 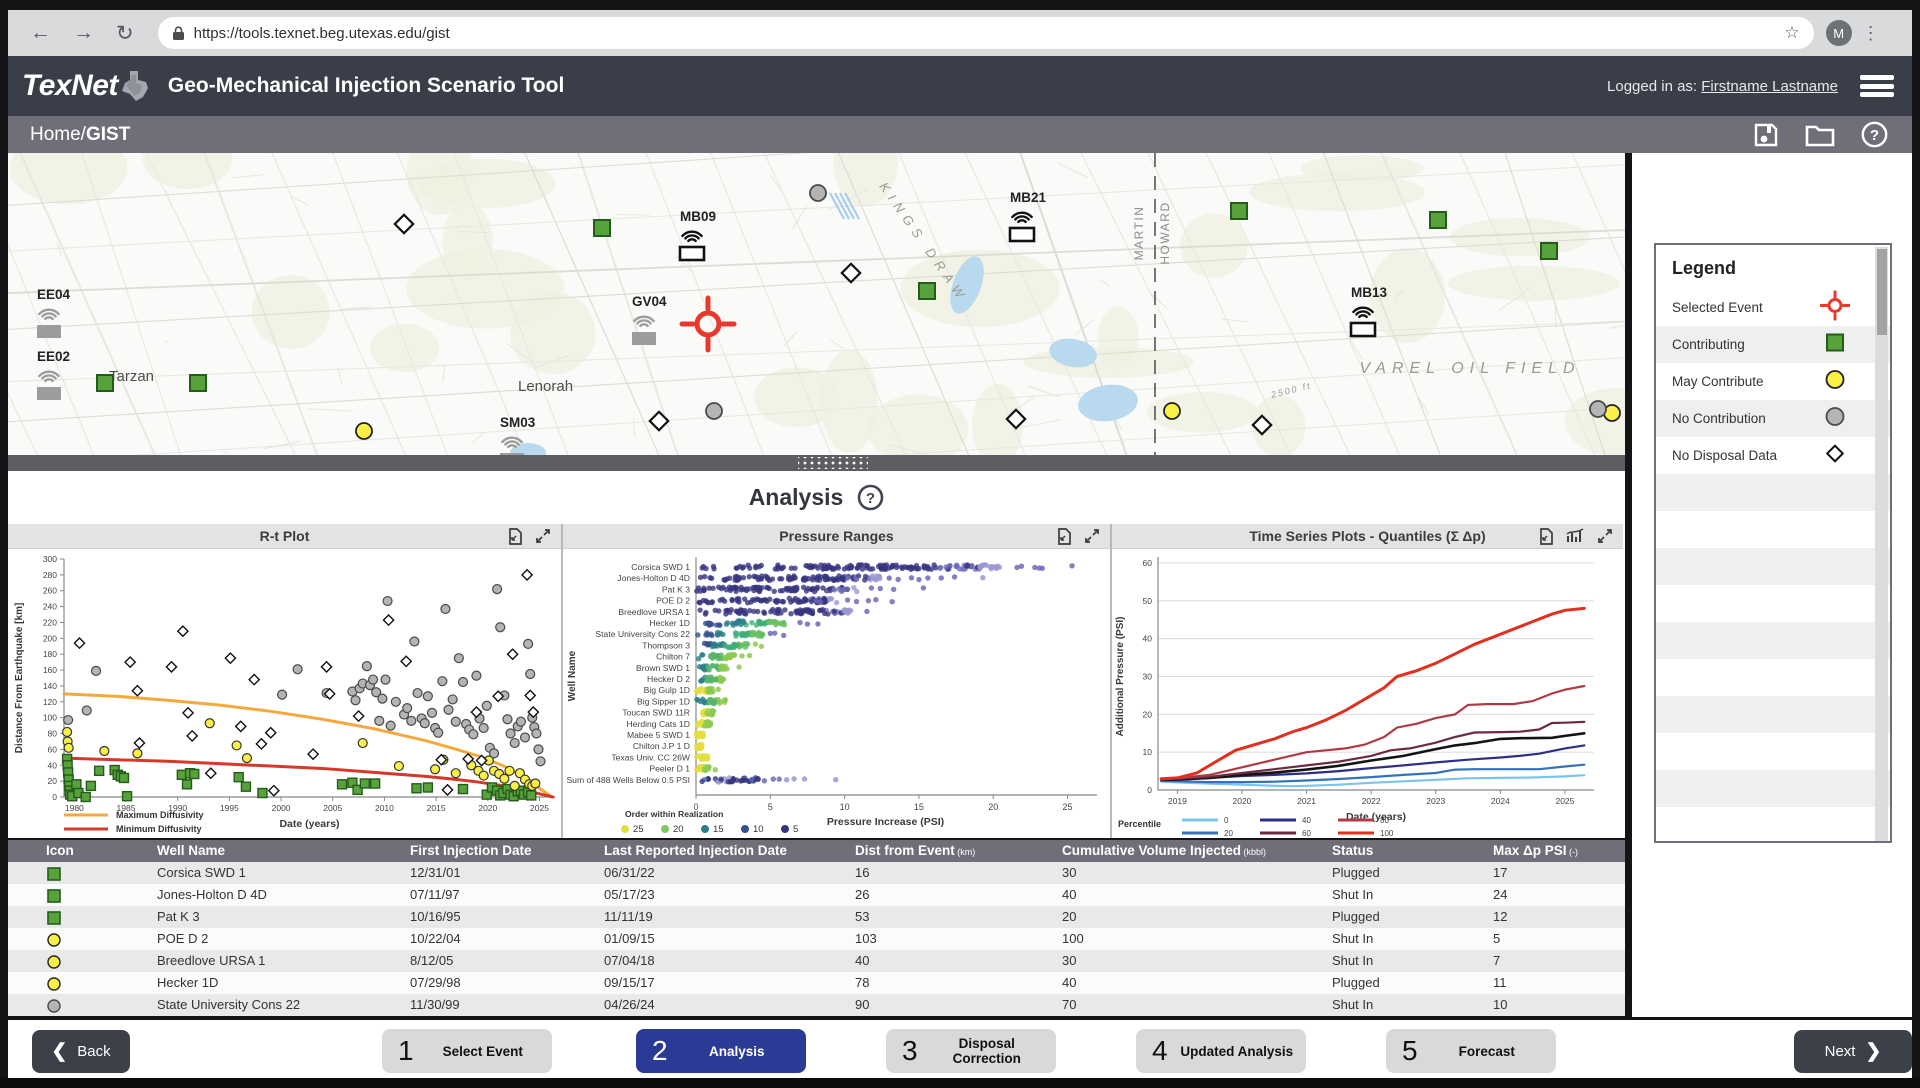 What do you see at coordinates (1773, 566) in the screenshot?
I see `legend-empty-row` at bounding box center [1773, 566].